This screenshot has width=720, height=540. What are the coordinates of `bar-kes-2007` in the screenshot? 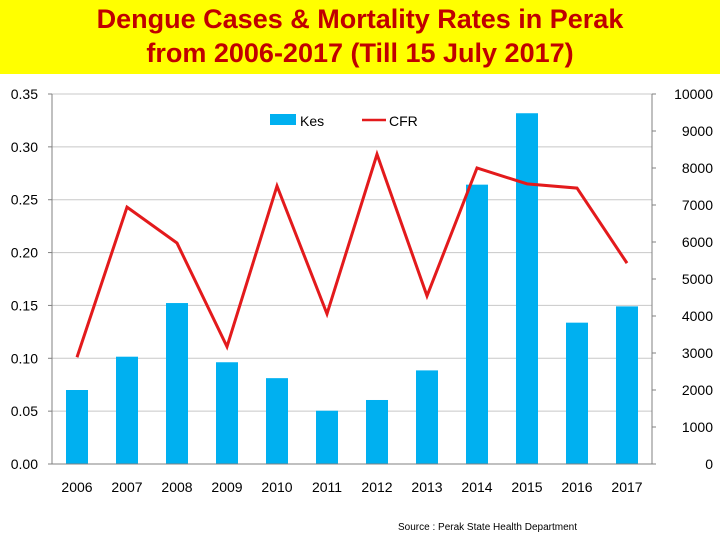 It's located at (127, 410).